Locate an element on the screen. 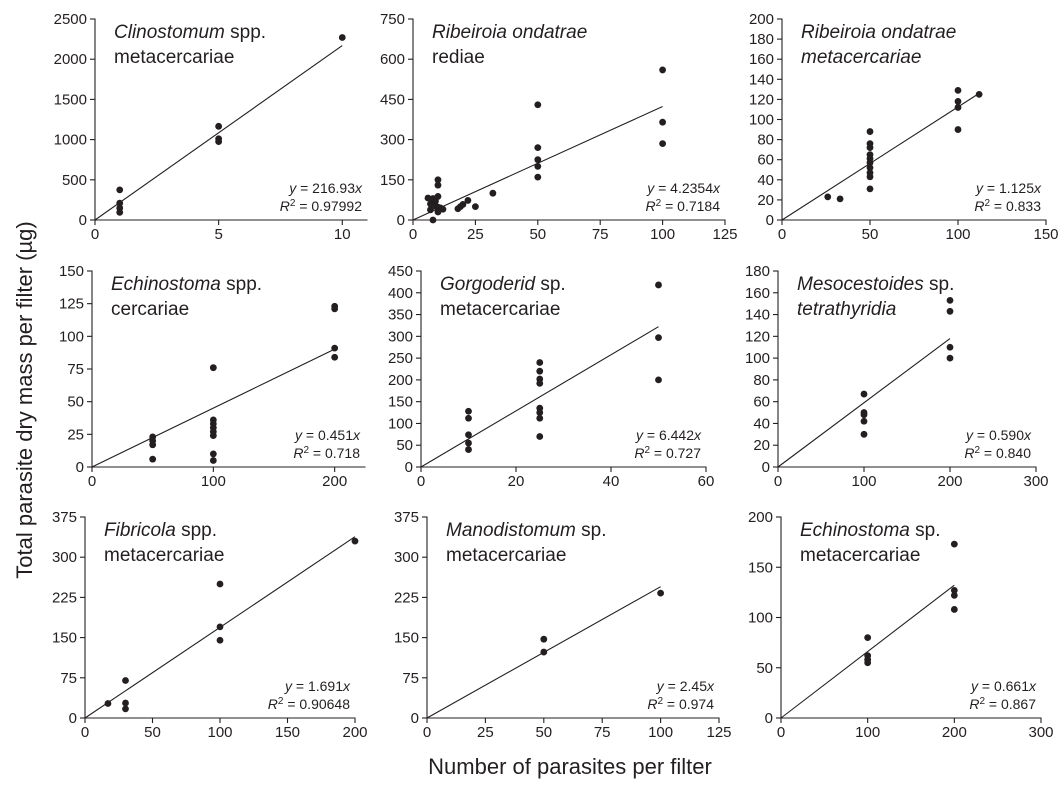 This screenshot has height=788, width=1061. y-tick-label: 75 is located at coordinates (410, 678).